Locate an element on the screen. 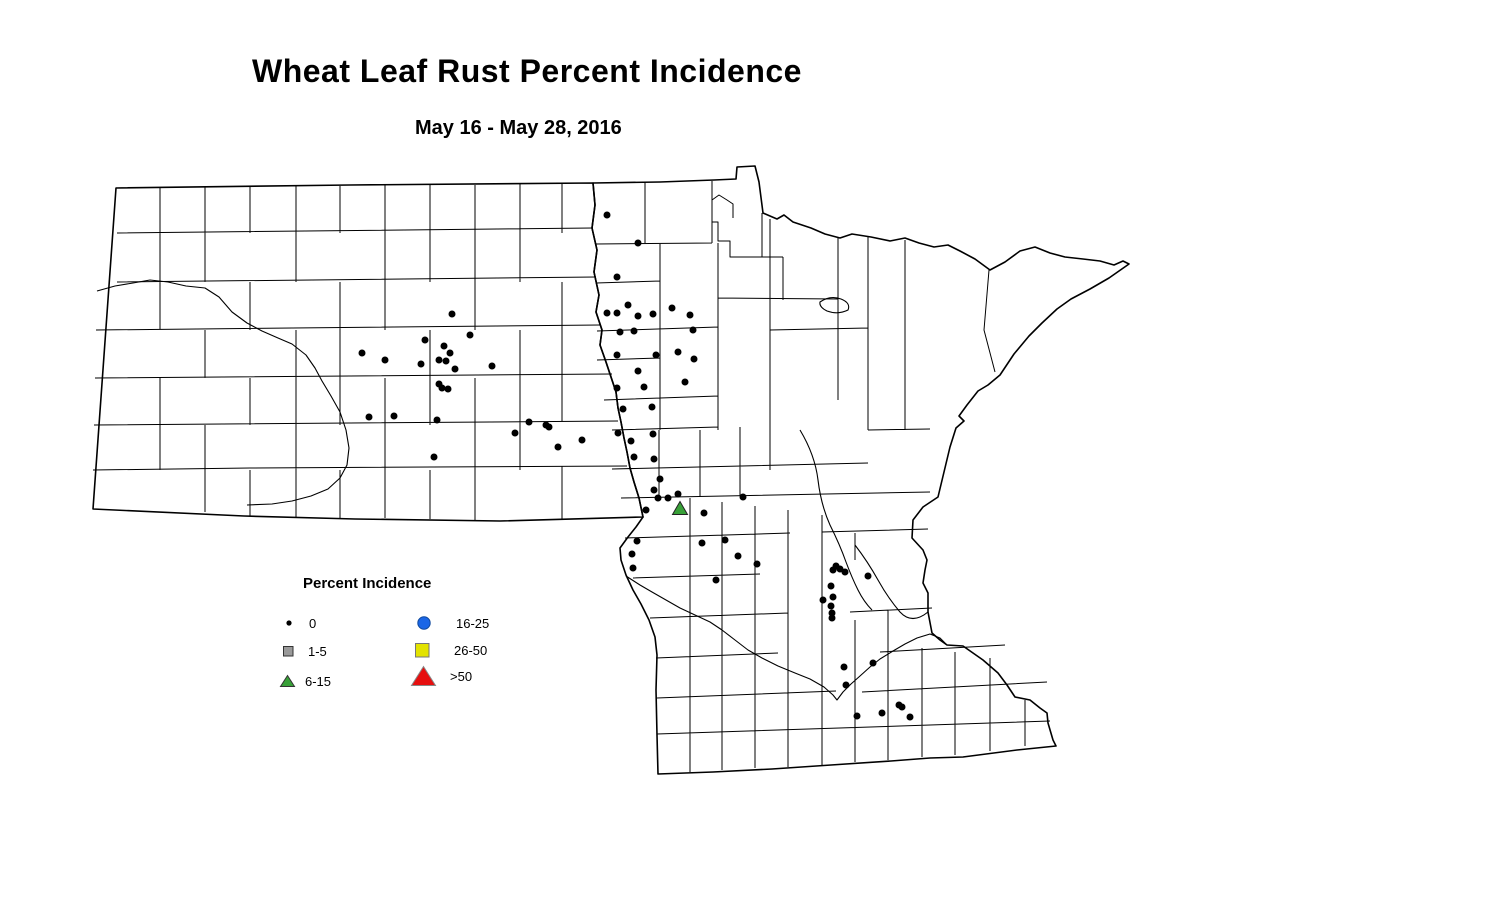 Image resolution: width=1503 pixels, height=900 pixels. legend-item-1-5: 1-5 is located at coordinates (304, 651).